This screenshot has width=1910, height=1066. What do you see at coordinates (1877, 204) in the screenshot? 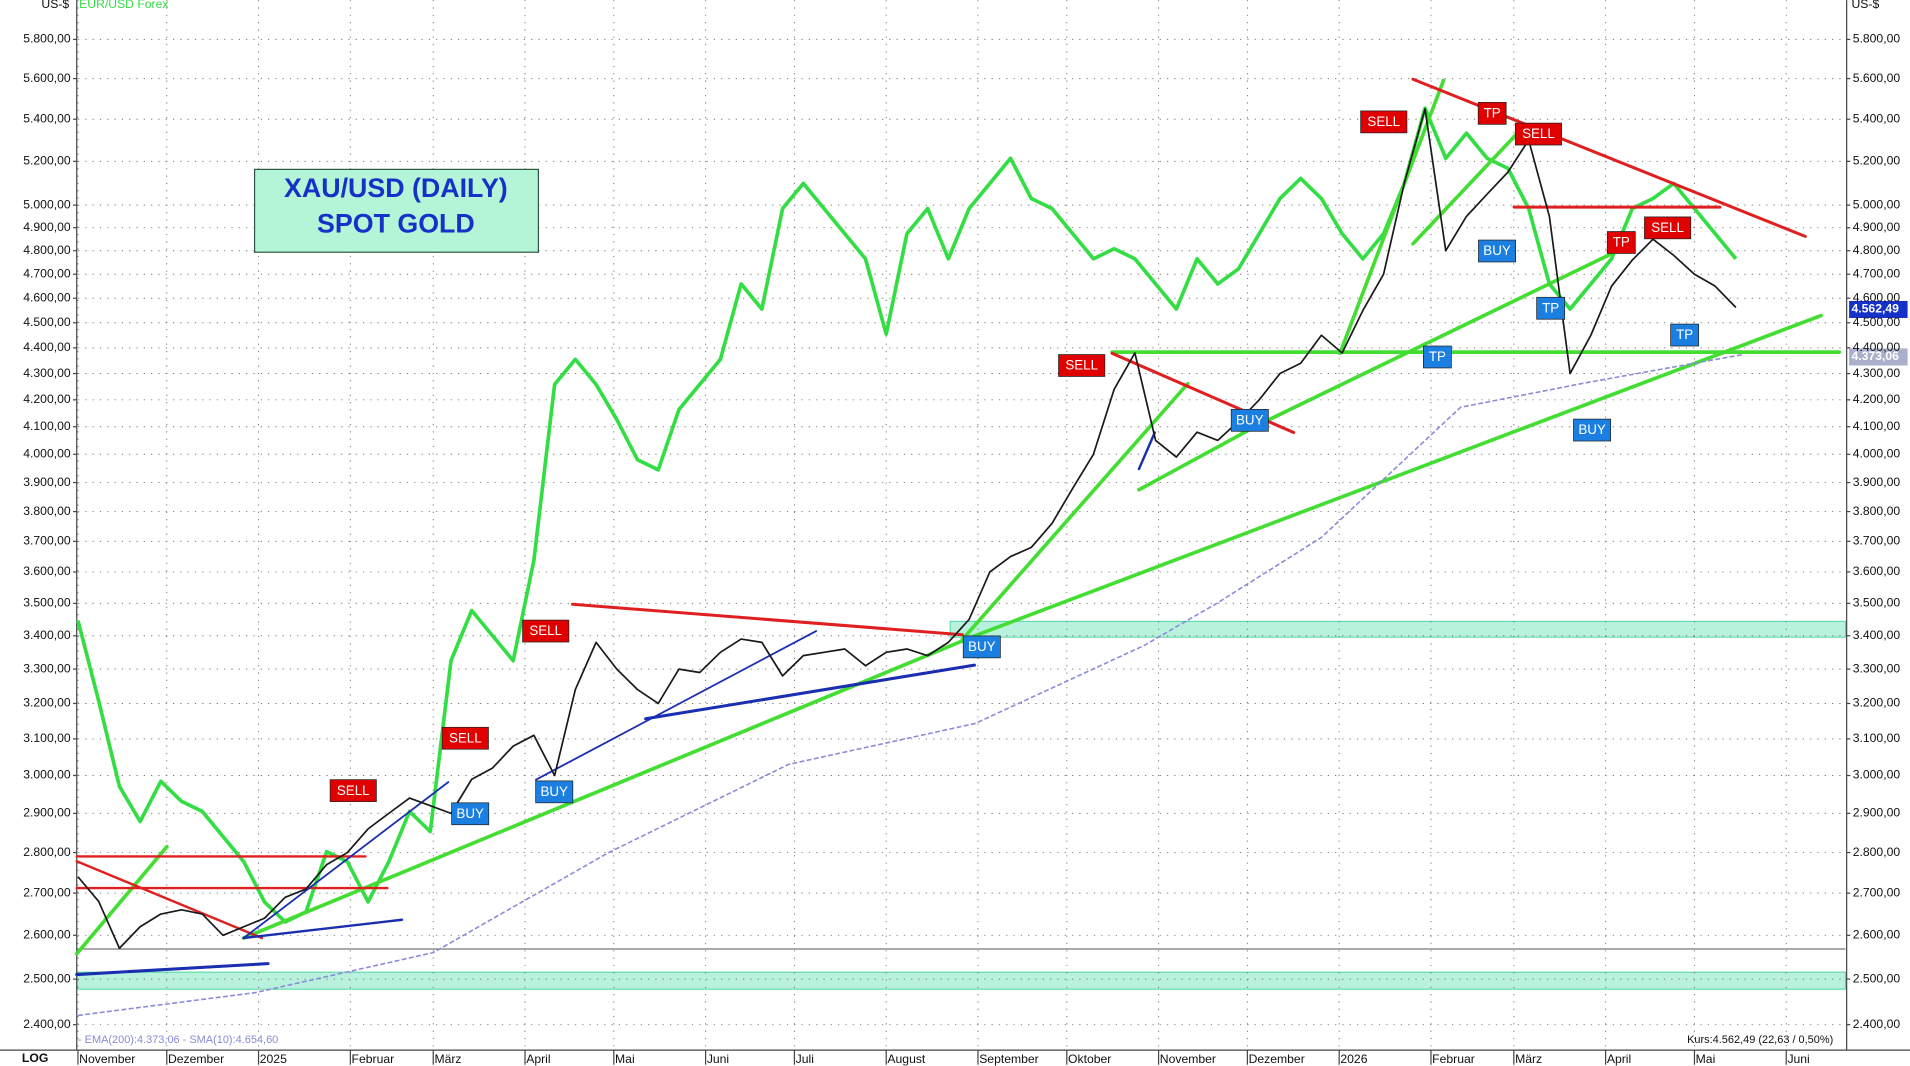
I see `y-tick-label: 5.000,00` at bounding box center [1877, 204].